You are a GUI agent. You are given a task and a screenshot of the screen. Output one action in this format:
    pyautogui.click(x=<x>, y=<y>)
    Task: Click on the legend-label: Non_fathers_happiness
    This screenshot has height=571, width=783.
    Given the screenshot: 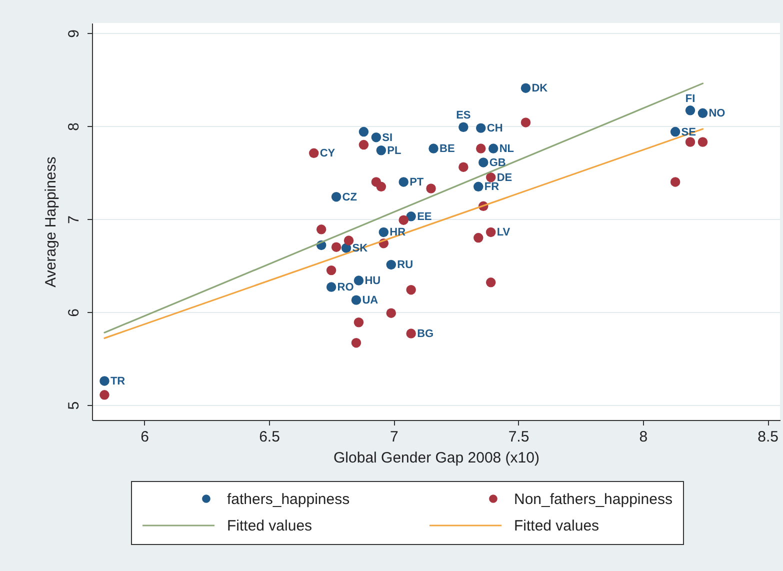 What is the action you would take?
    pyautogui.click(x=593, y=499)
    